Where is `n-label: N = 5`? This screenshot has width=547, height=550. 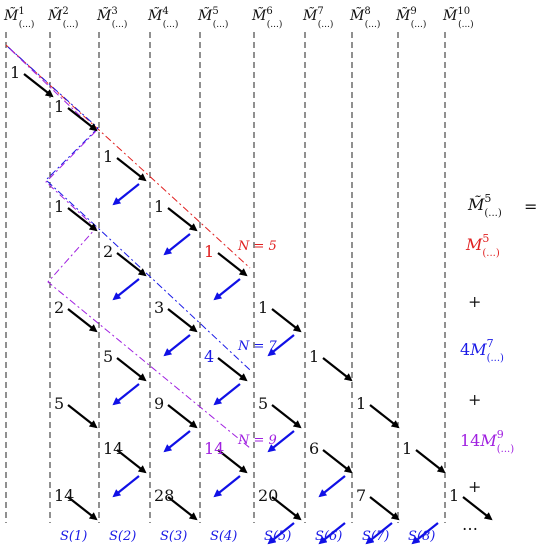
n-label: N = 5 is located at coordinates (257, 246).